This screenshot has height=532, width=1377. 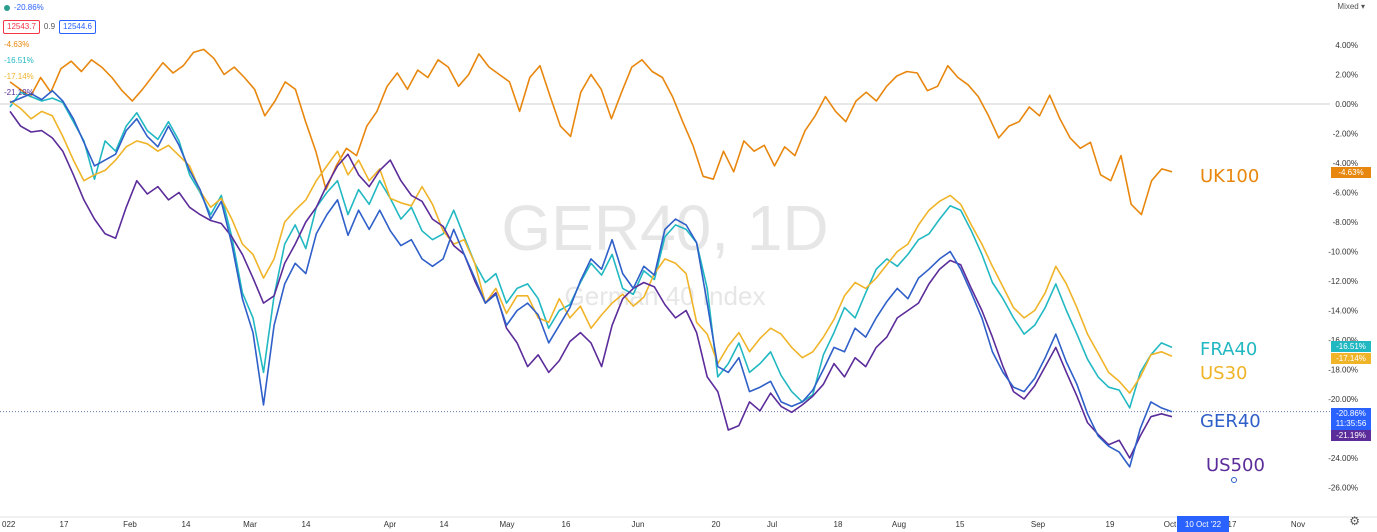 What do you see at coordinates (1343, 340) in the screenshot?
I see `y-tick-label: -16.00%` at bounding box center [1343, 340].